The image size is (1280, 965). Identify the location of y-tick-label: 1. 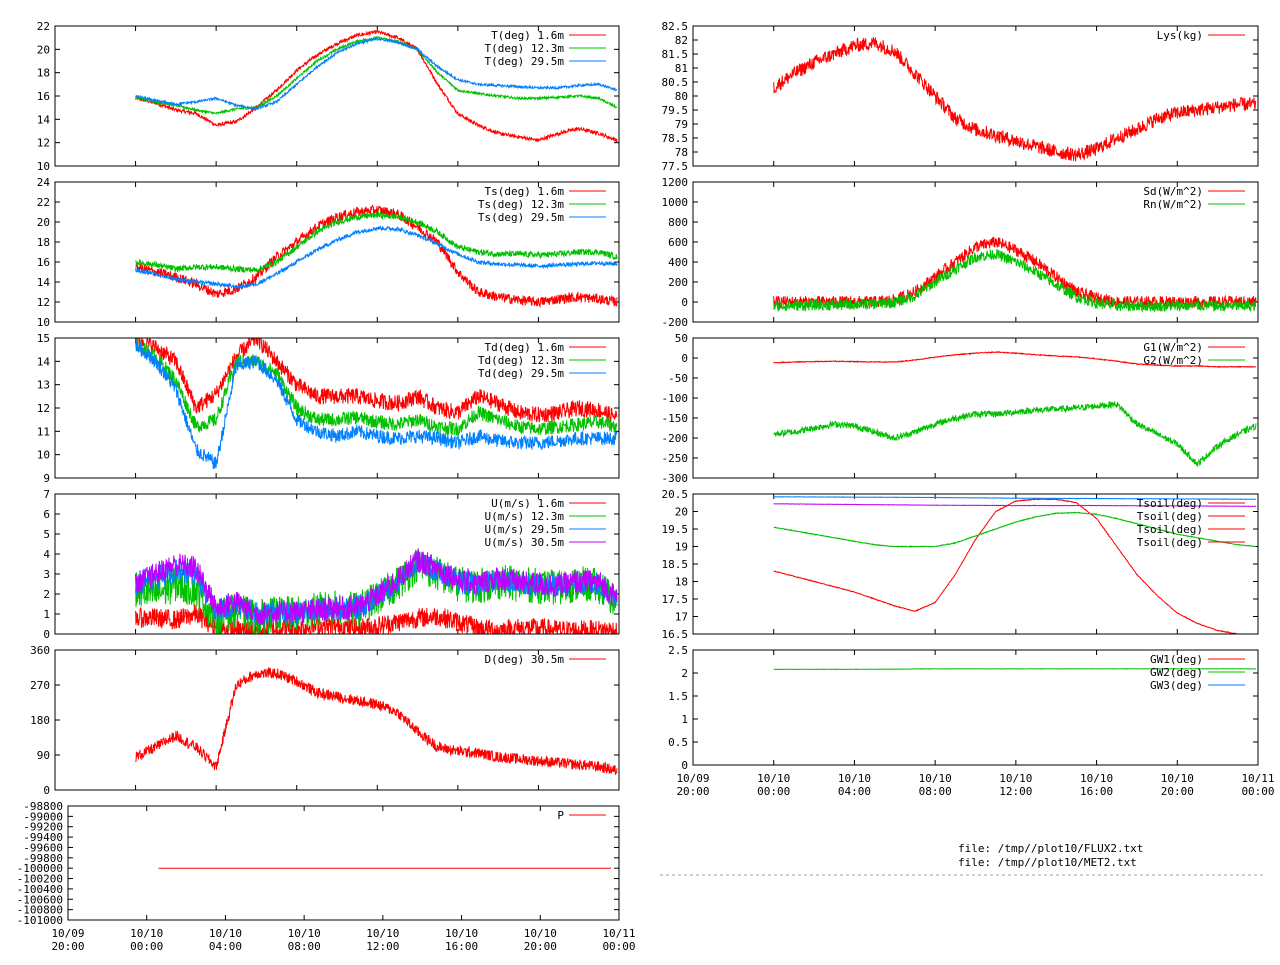
(46, 614).